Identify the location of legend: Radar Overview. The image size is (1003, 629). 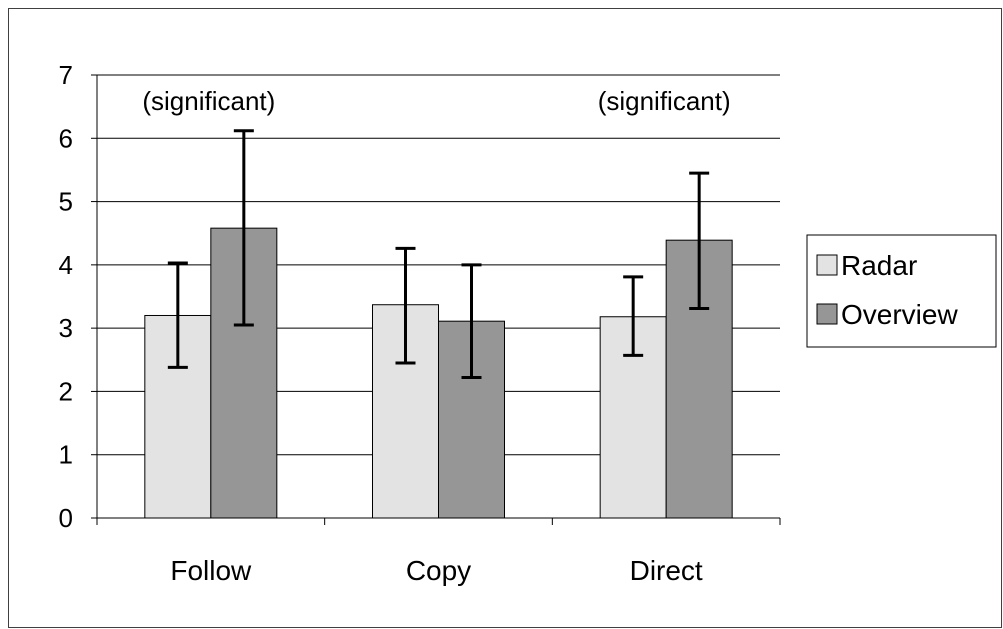
(901, 291).